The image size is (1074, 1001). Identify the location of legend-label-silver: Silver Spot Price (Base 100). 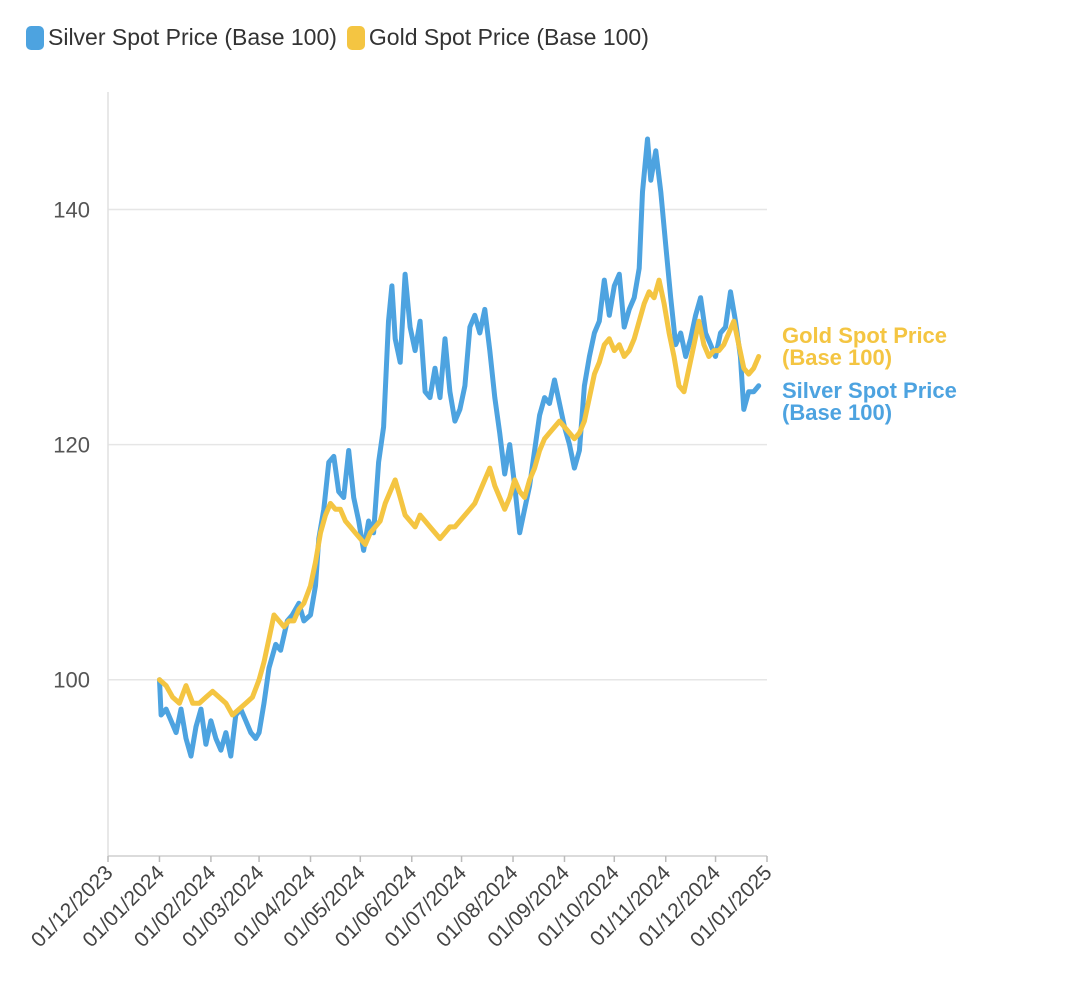
(192, 37).